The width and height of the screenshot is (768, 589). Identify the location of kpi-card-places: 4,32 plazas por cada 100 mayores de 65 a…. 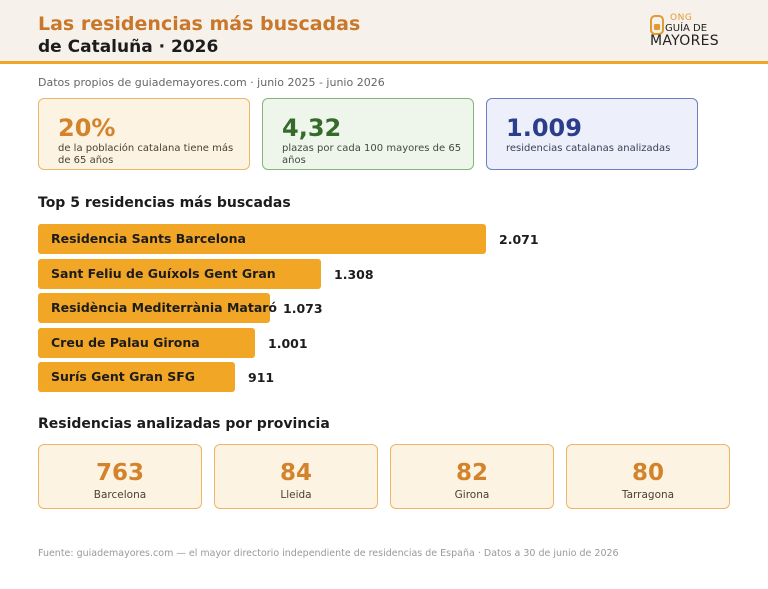
(368, 134).